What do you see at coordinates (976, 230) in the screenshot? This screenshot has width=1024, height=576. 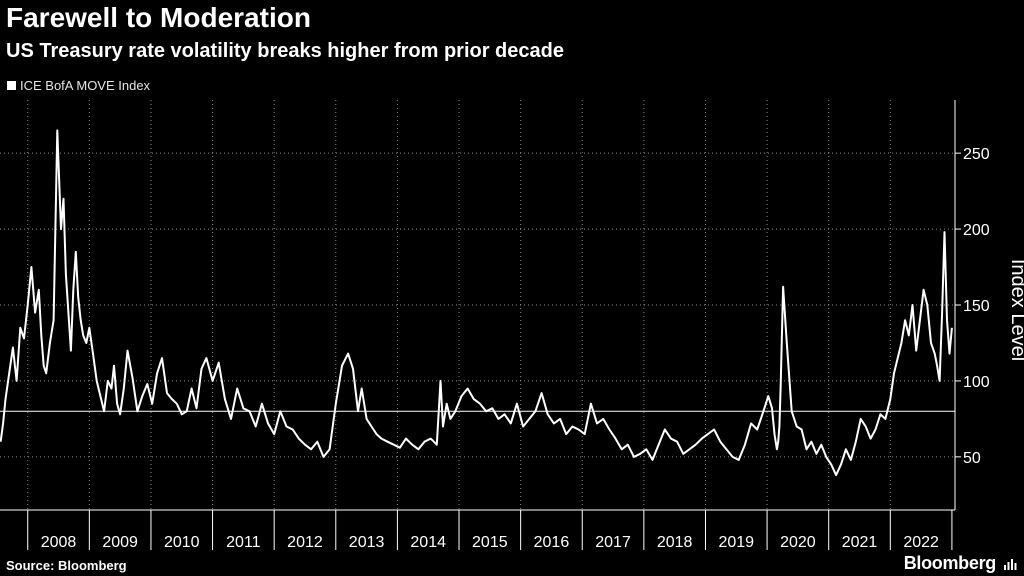 I see `y-tick-label: 200` at bounding box center [976, 230].